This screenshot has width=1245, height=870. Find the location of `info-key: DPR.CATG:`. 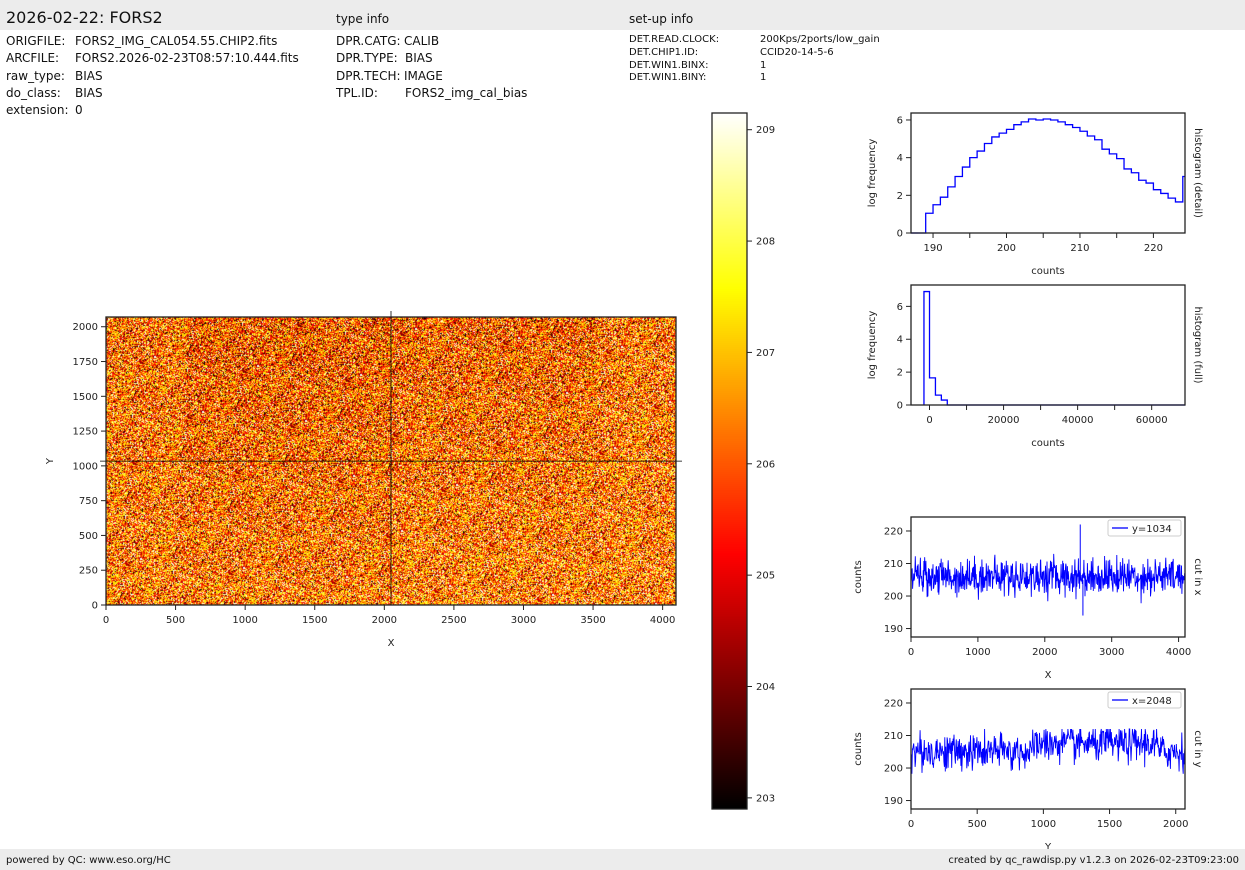

info-key: DPR.CATG: is located at coordinates (368, 41).